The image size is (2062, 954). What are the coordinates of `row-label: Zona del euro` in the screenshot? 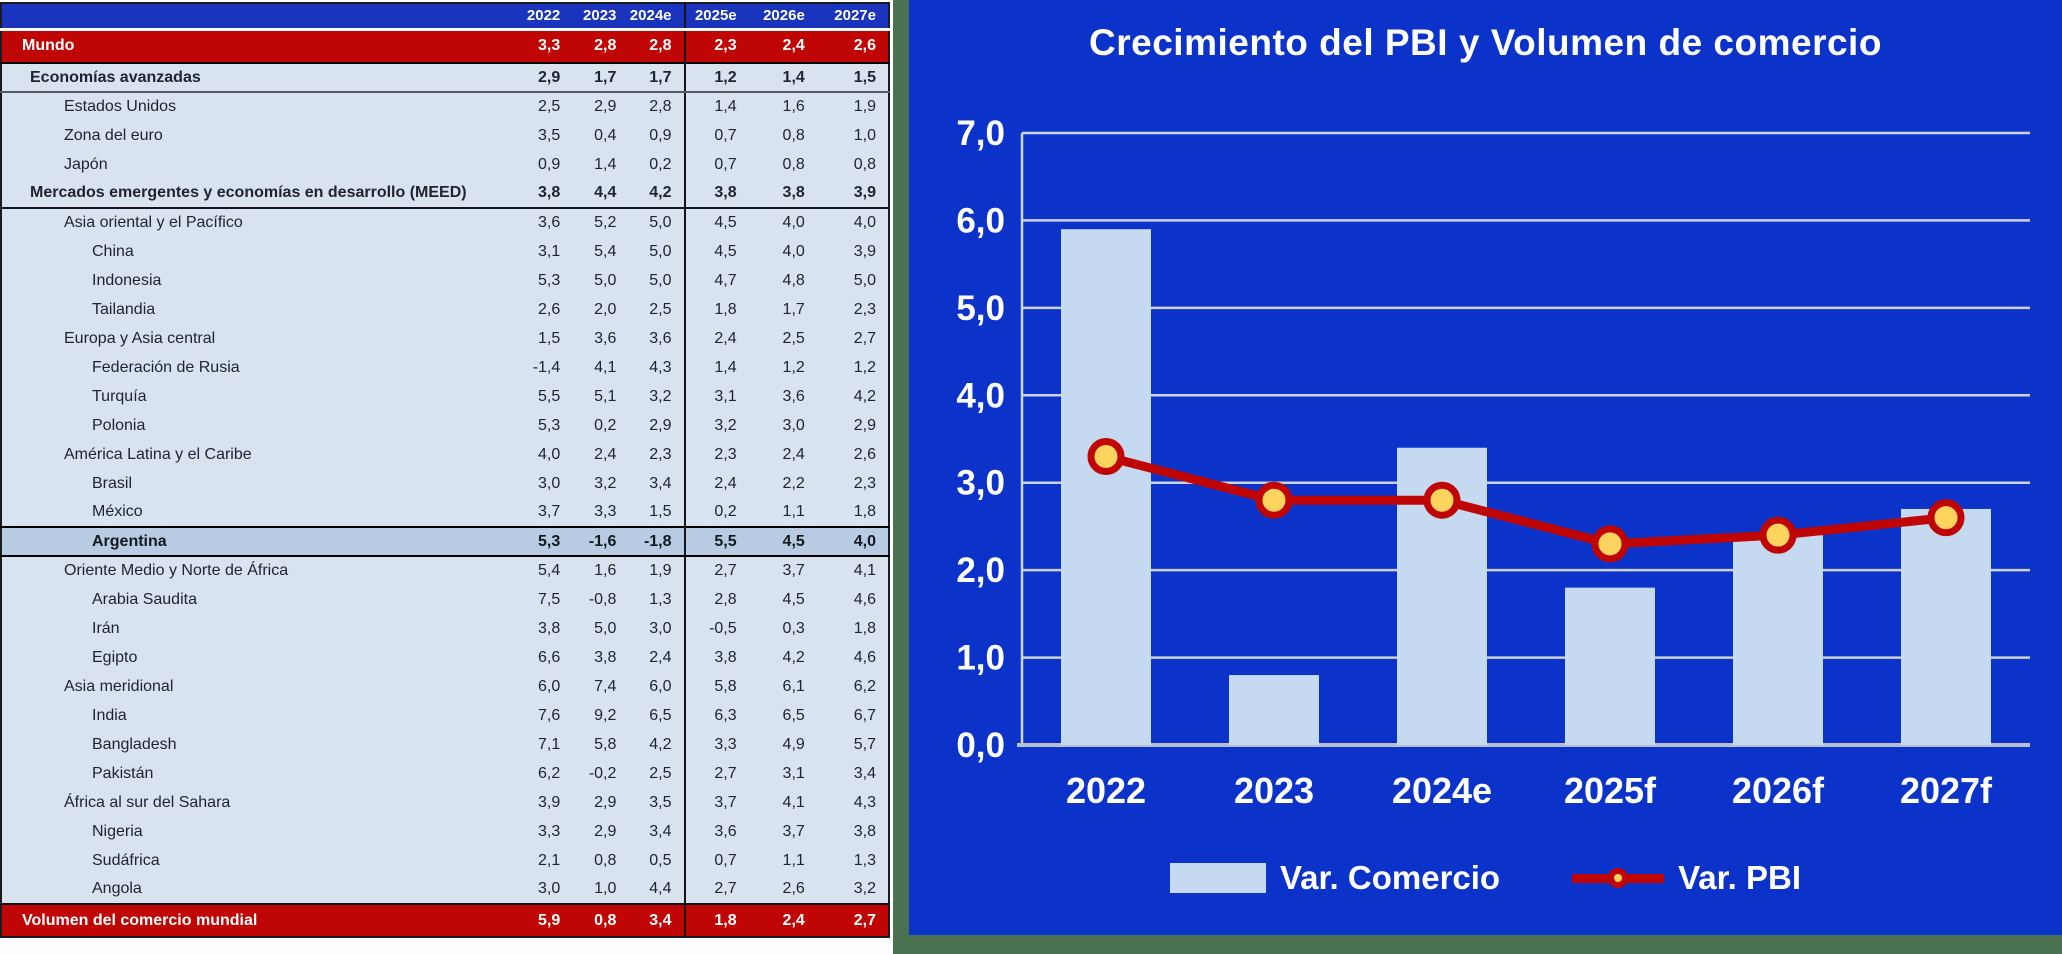 It's located at (257, 135).